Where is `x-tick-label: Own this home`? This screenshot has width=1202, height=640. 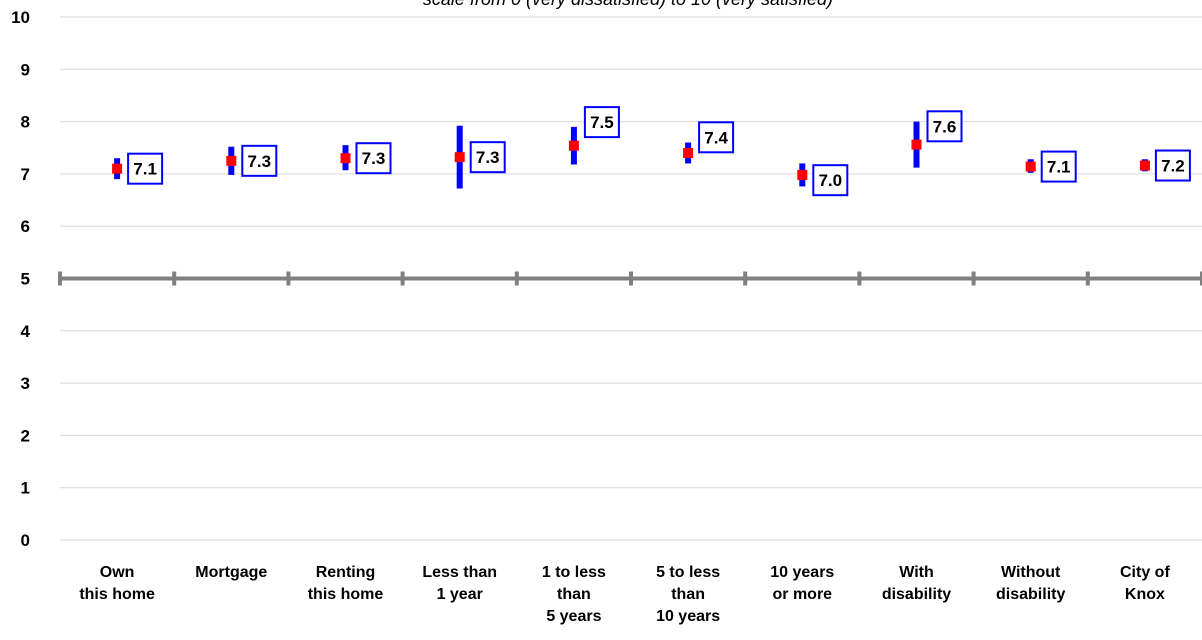
x-tick-label: Own this home is located at coordinates (117, 583).